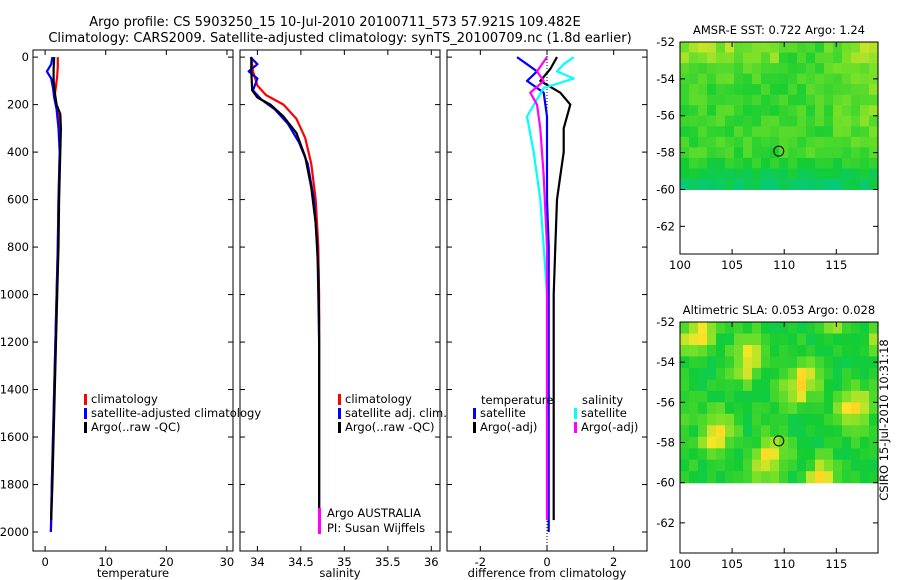 This screenshot has width=900, height=580. Describe the element at coordinates (779, 441) in the screenshot. I see `argo-position-marker` at that location.